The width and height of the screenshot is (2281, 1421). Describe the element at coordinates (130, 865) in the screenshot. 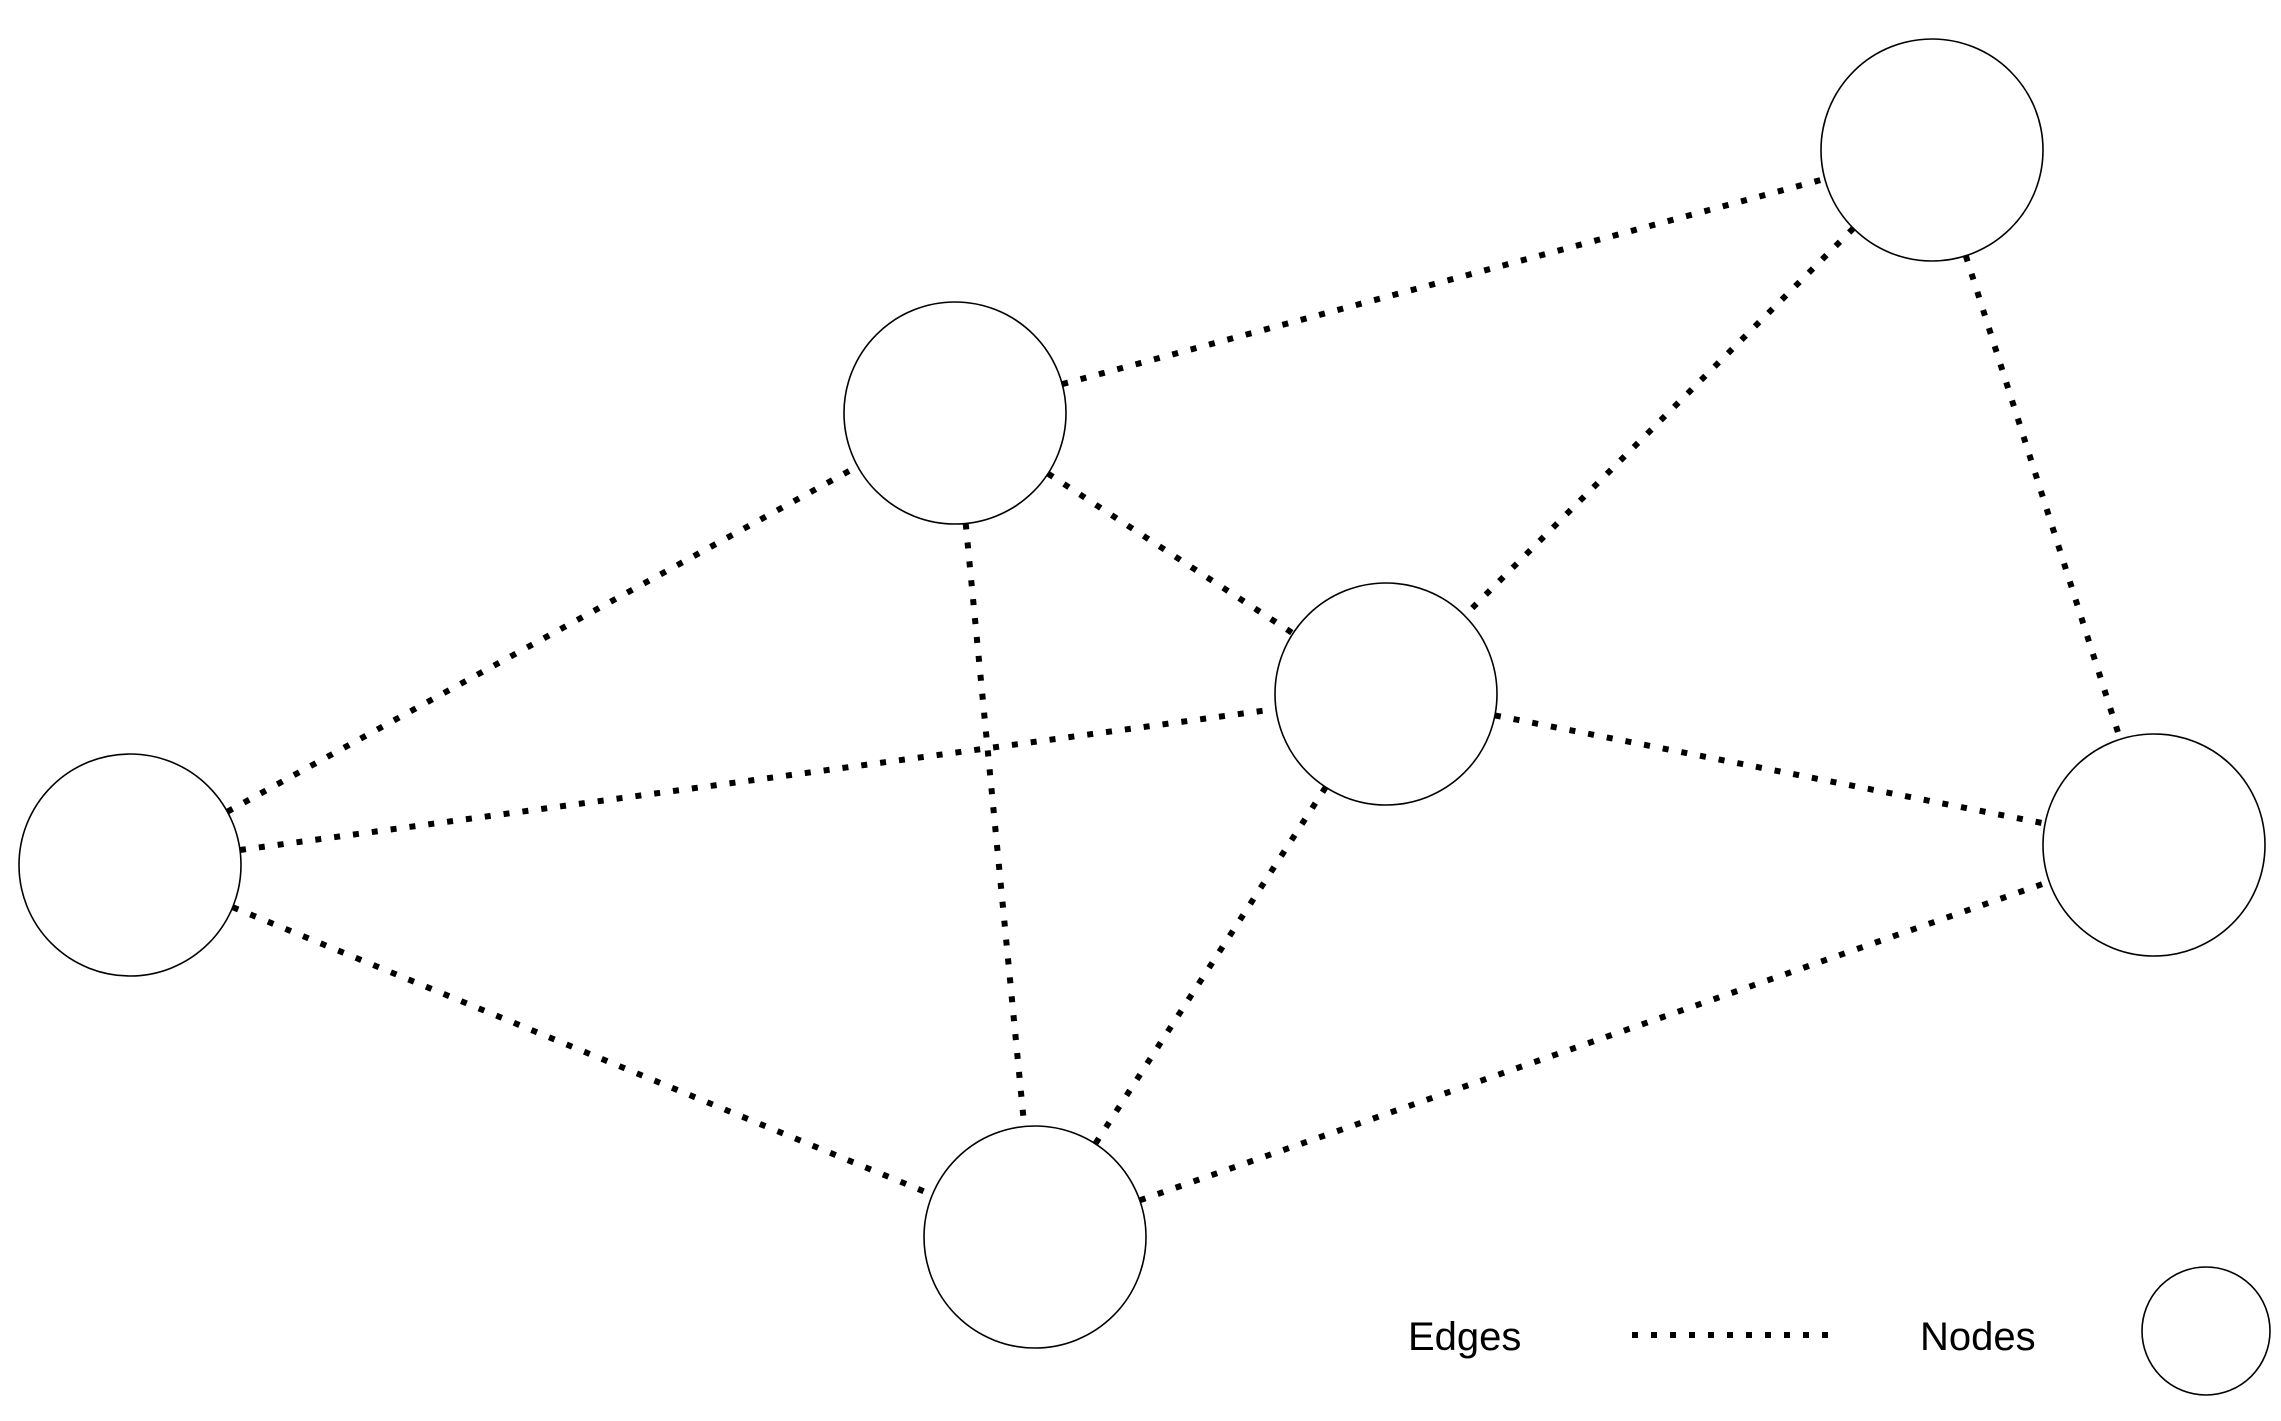

I see `node-n1` at that location.